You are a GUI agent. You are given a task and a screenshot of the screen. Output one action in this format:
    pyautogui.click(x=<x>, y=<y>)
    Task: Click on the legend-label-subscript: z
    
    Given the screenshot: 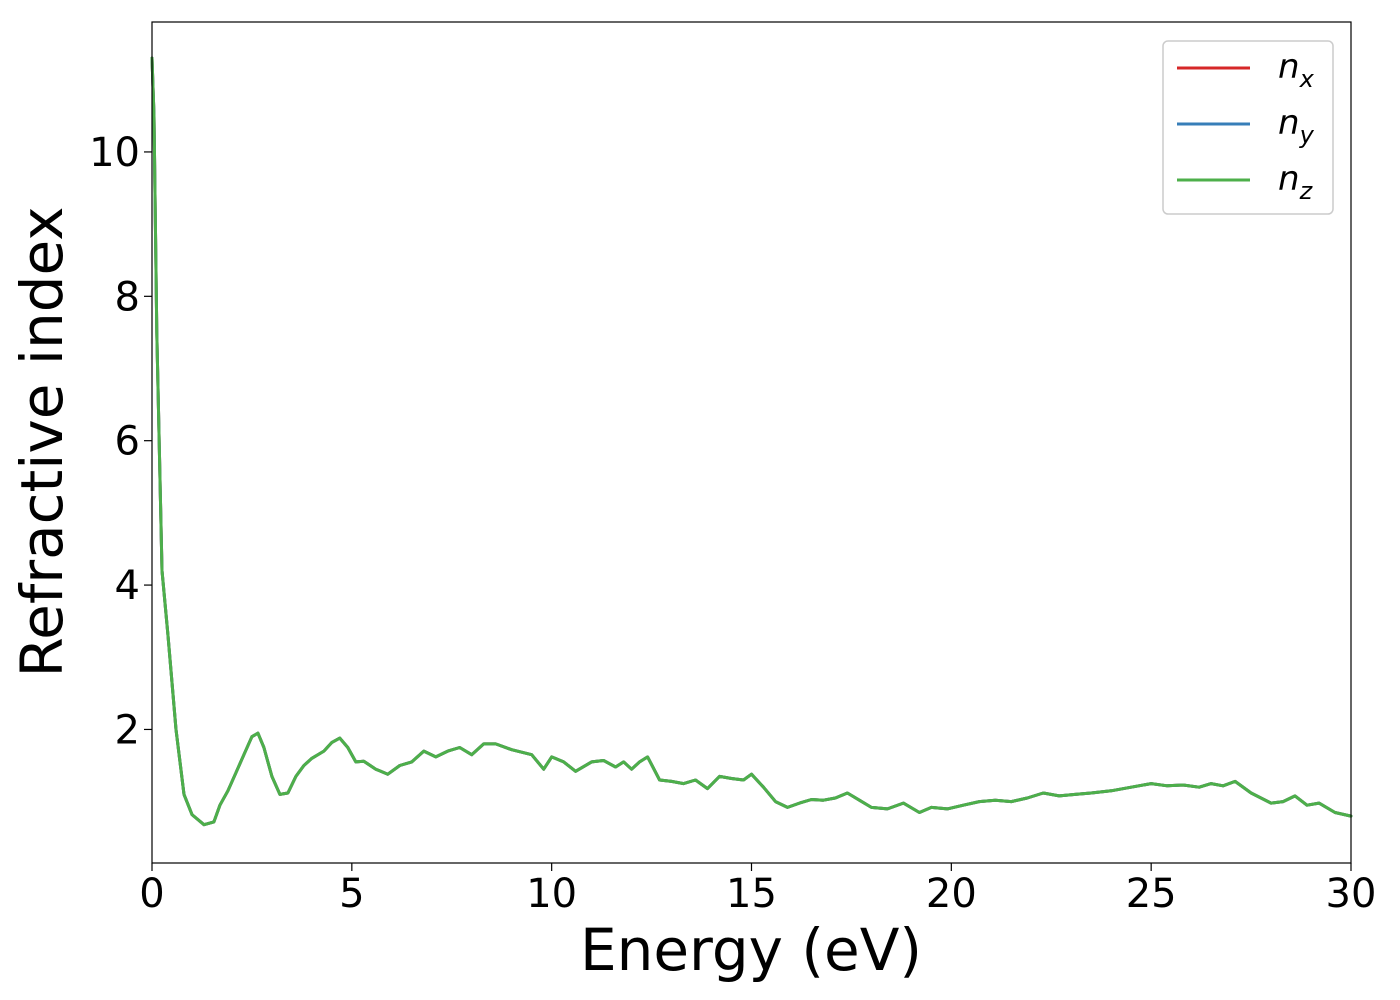 What is the action you would take?
    pyautogui.click(x=1306, y=191)
    